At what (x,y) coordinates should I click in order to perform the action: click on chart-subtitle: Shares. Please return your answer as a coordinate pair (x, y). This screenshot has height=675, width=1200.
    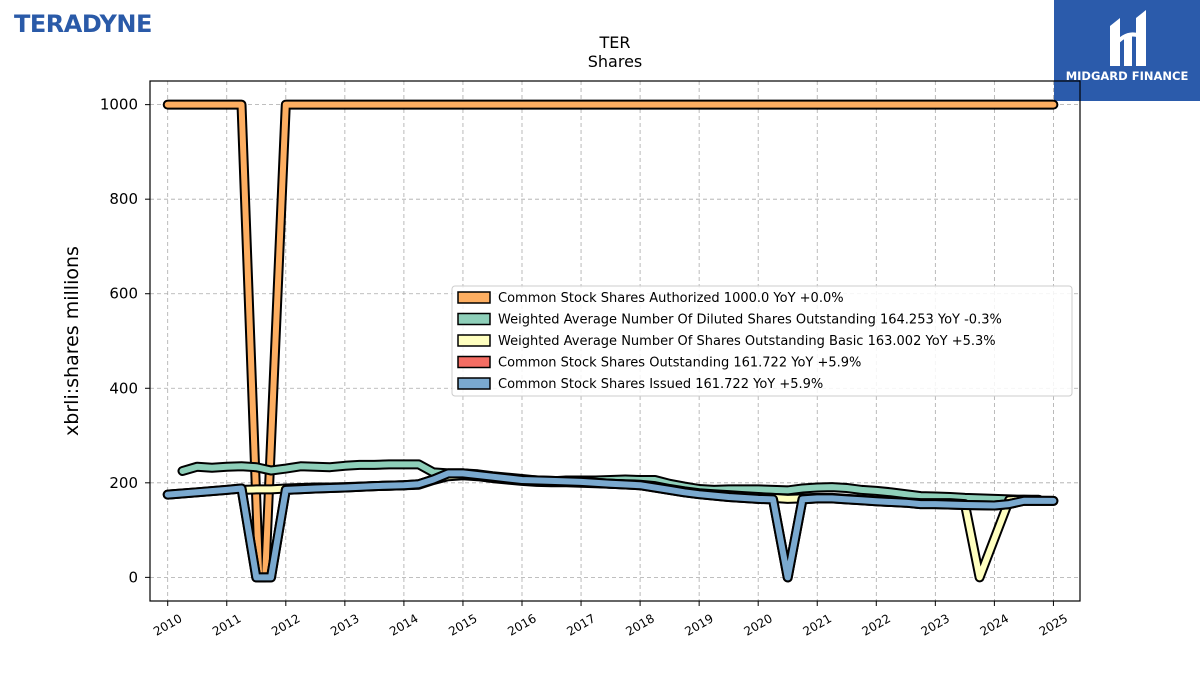
    Looking at the image, I should click on (615, 61).